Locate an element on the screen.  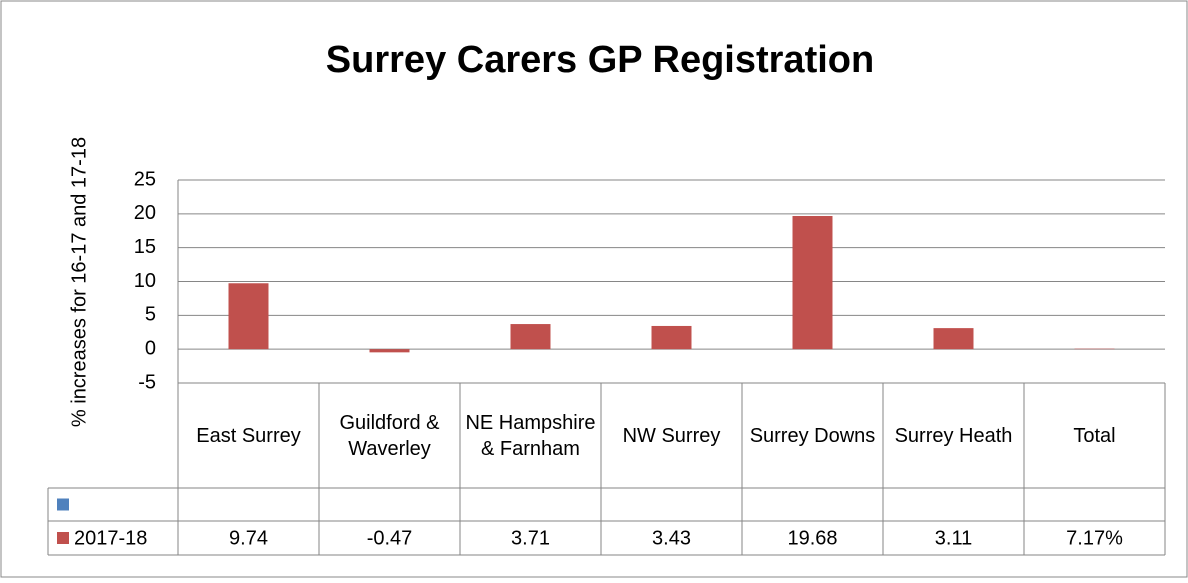
category-label: East Surrey is located at coordinates (248, 435).